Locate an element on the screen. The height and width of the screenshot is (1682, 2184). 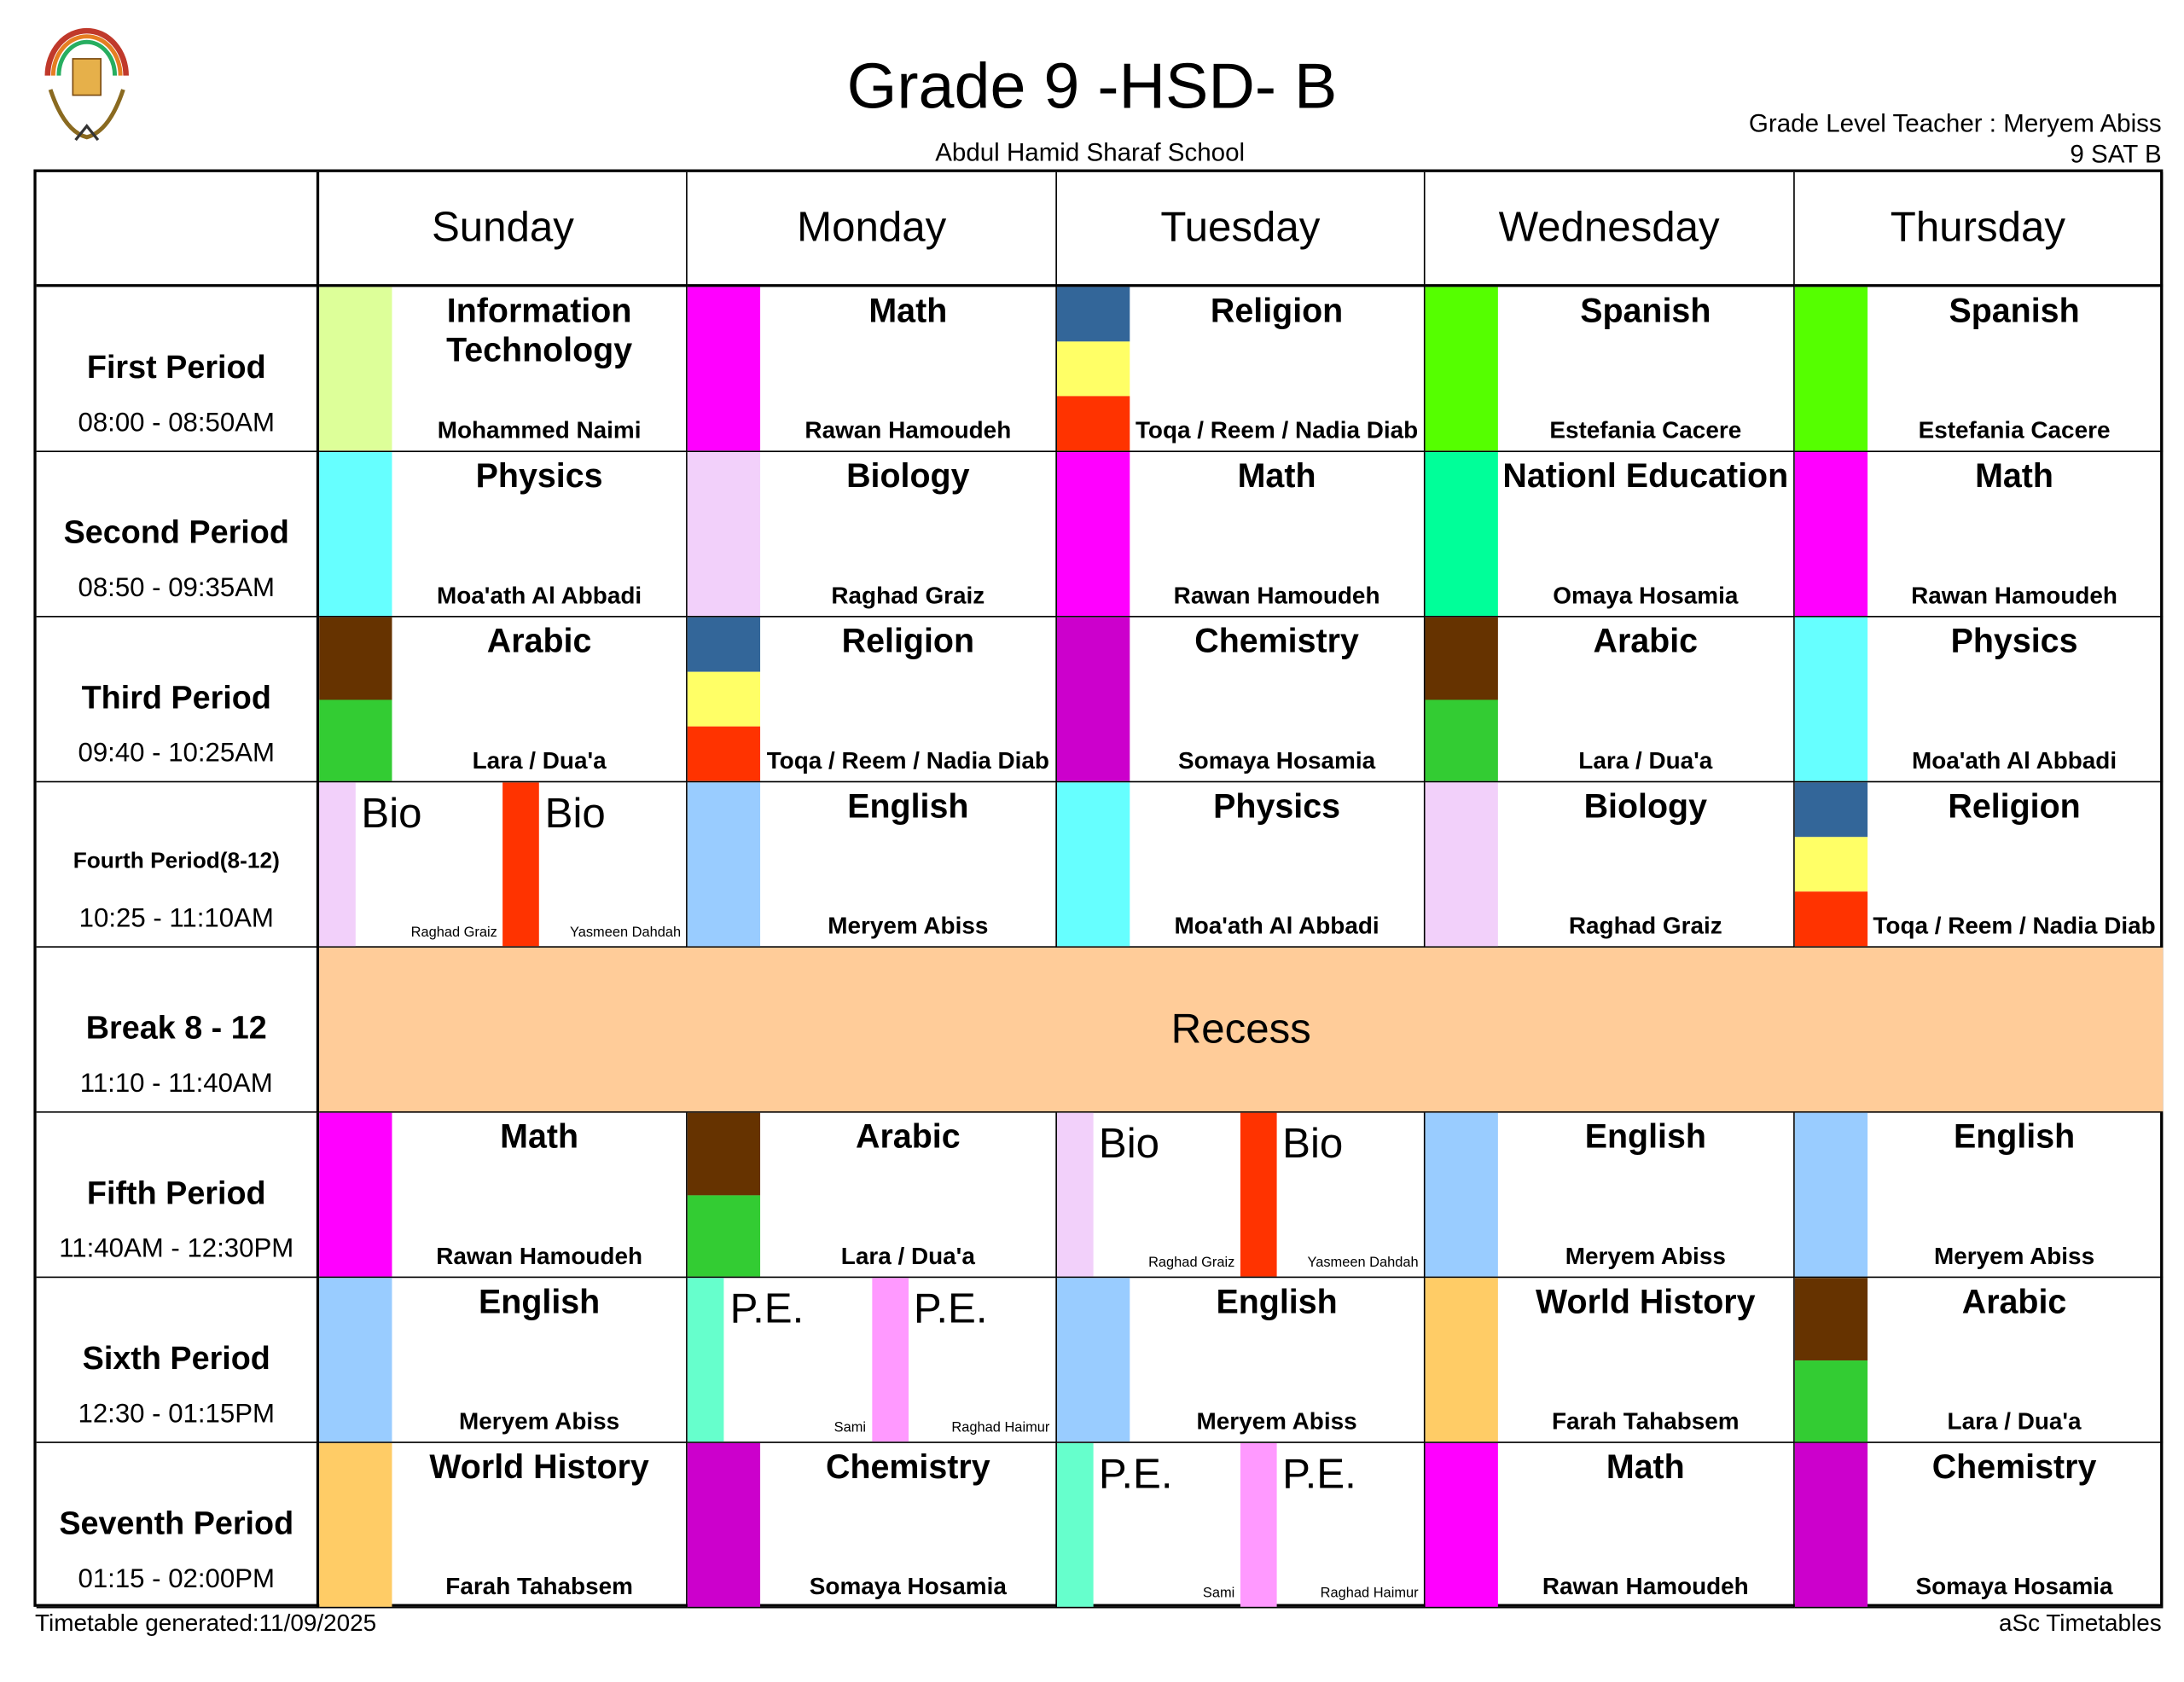
period-label: Fourth Period(8-12) 10:25 - 11:10AM is located at coordinates (178, 865).